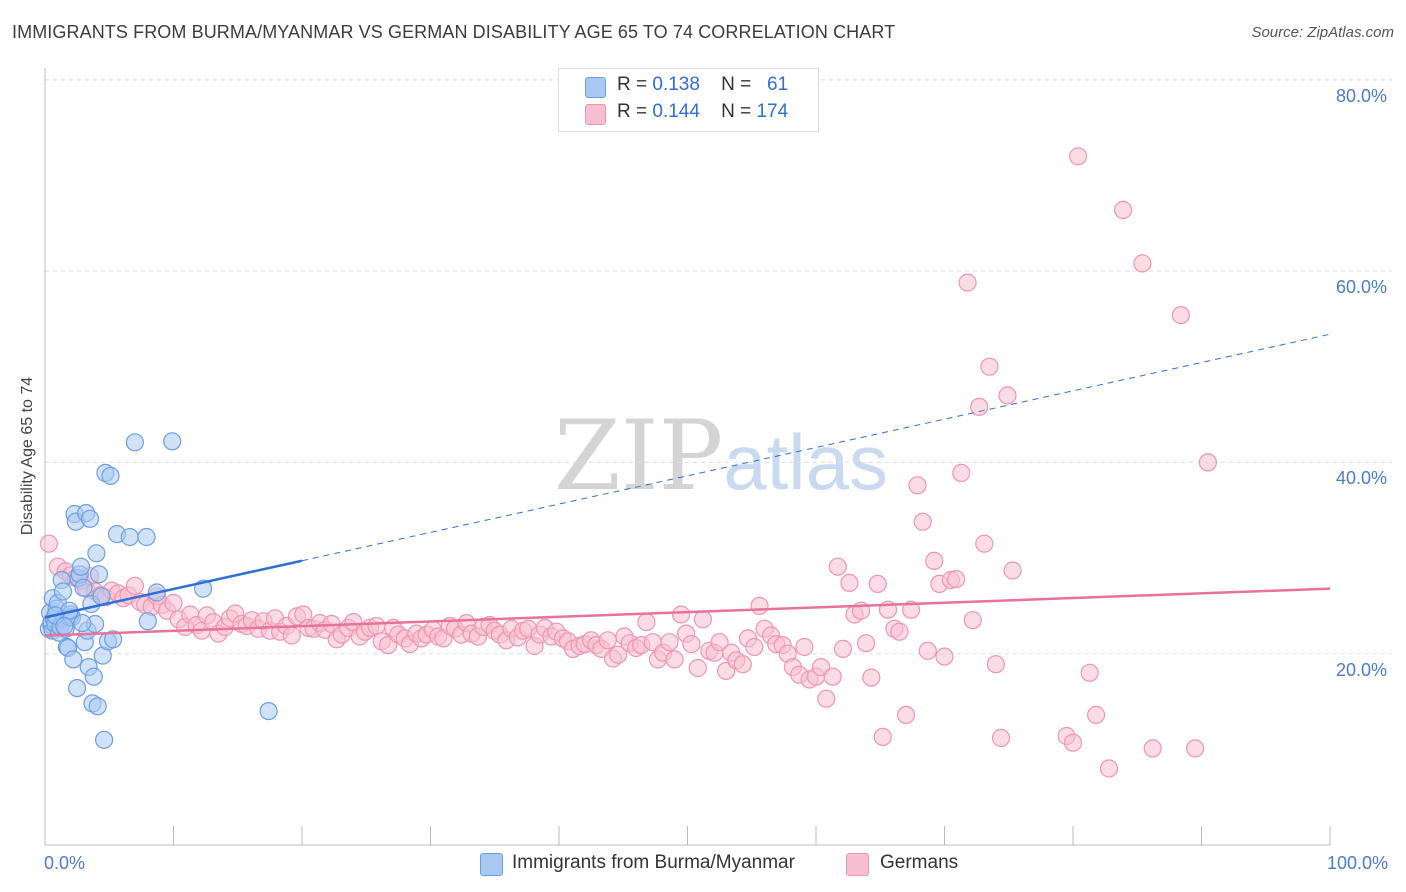 This screenshot has height=892, width=1406. Describe the element at coordinates (653, 862) in the screenshot. I see `legend-label-burma: Immigrants from Burma/Myanmar` at that location.